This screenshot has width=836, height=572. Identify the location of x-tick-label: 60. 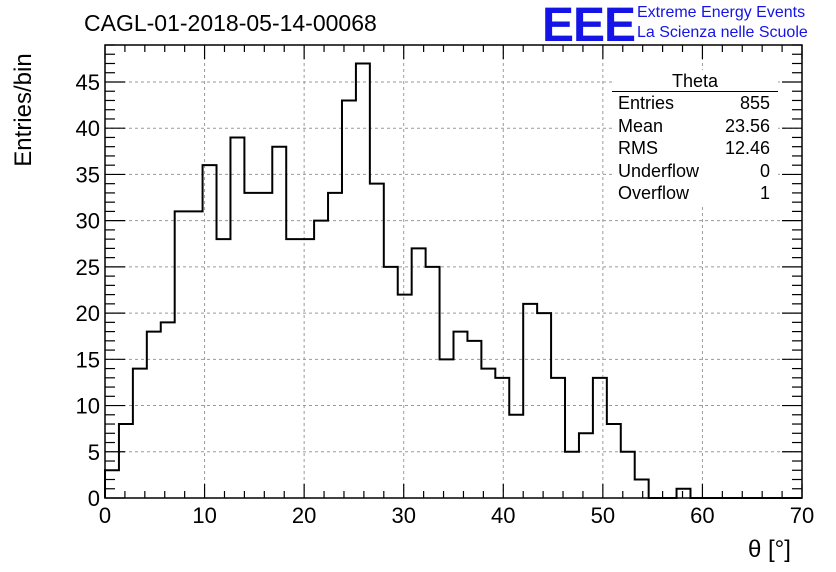
(702, 515).